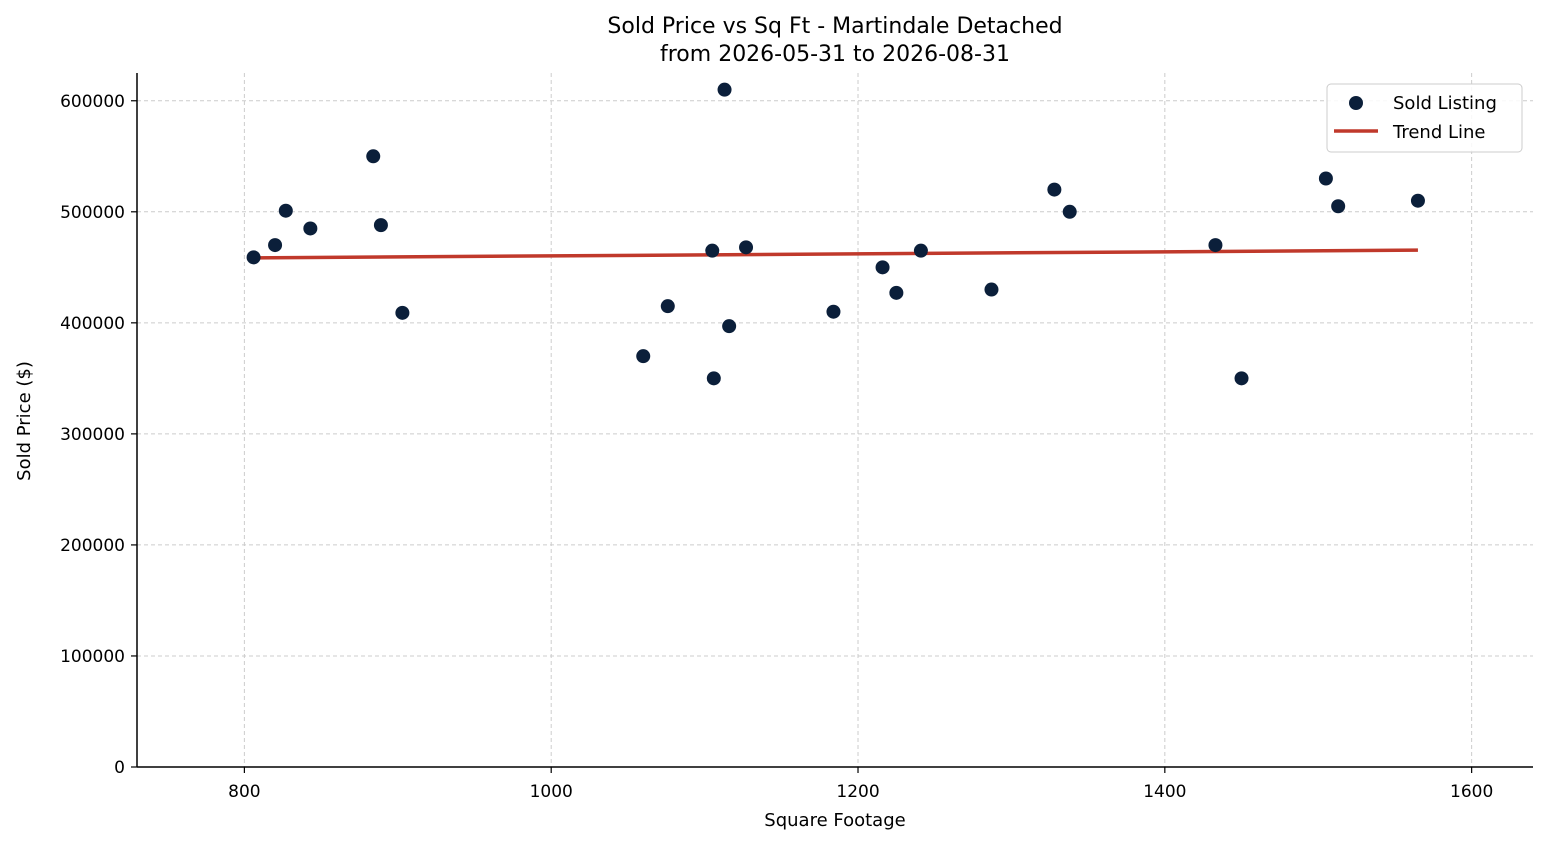  I want to click on x-axis-ticks: 800 1000 1200 1400 1600, so click(860, 784).